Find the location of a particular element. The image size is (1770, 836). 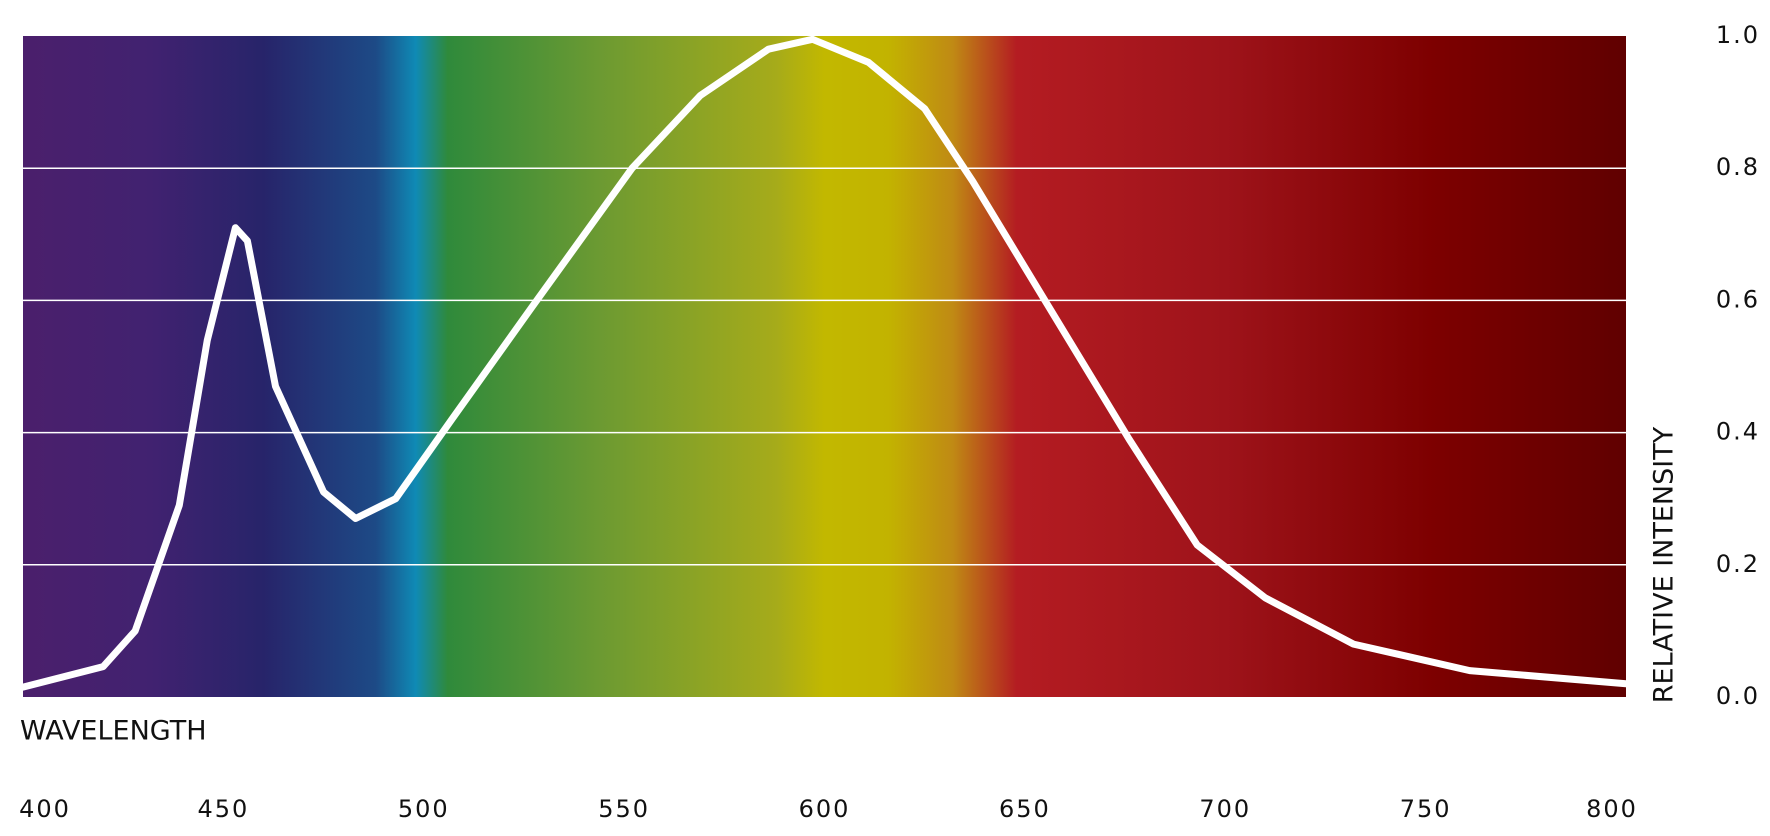

y-tick-label: 1.0 is located at coordinates (1738, 35).